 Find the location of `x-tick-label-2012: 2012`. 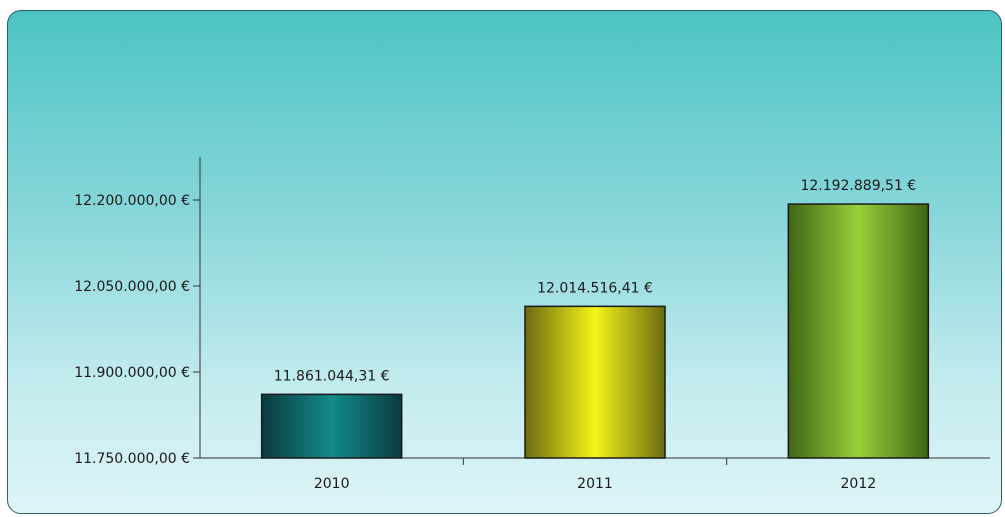

x-tick-label-2012: 2012 is located at coordinates (859, 484).